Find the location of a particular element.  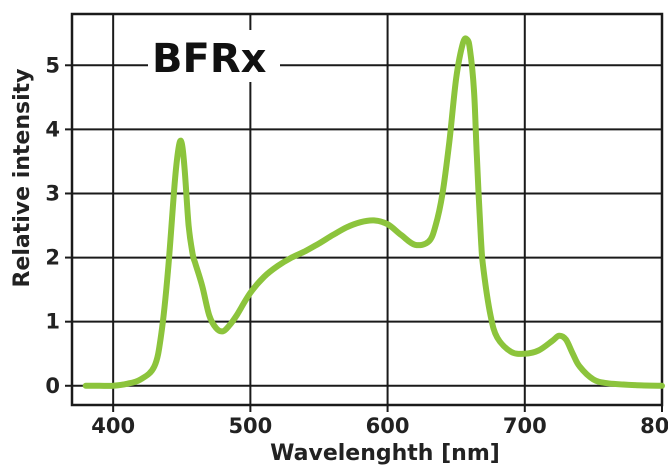

chart-title-group: BFRx is located at coordinates (214, 56).